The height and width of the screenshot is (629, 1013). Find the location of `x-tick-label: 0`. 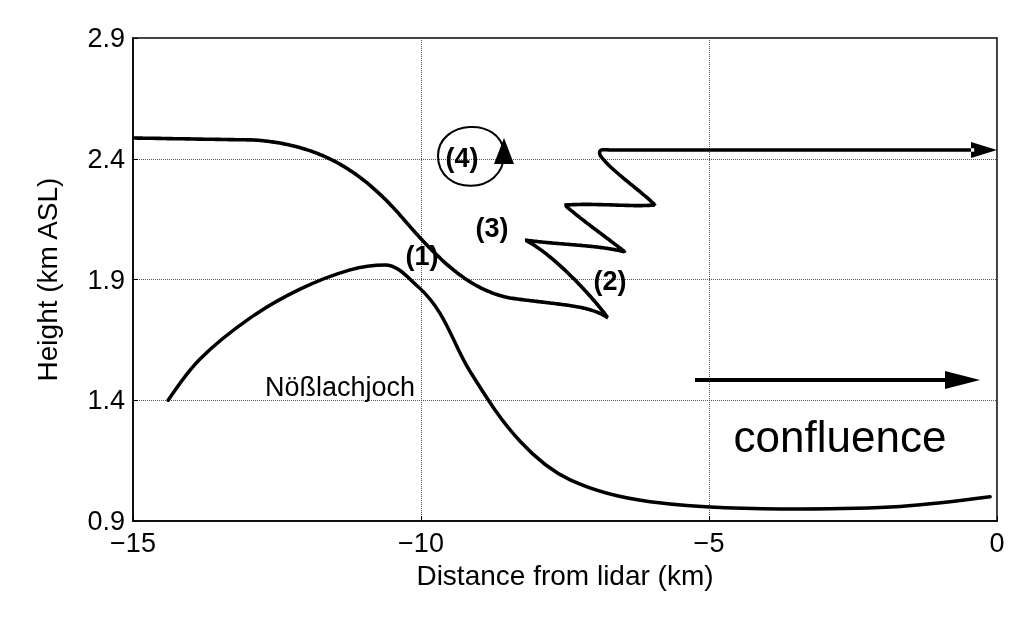

x-tick-label: 0 is located at coordinates (997, 542).